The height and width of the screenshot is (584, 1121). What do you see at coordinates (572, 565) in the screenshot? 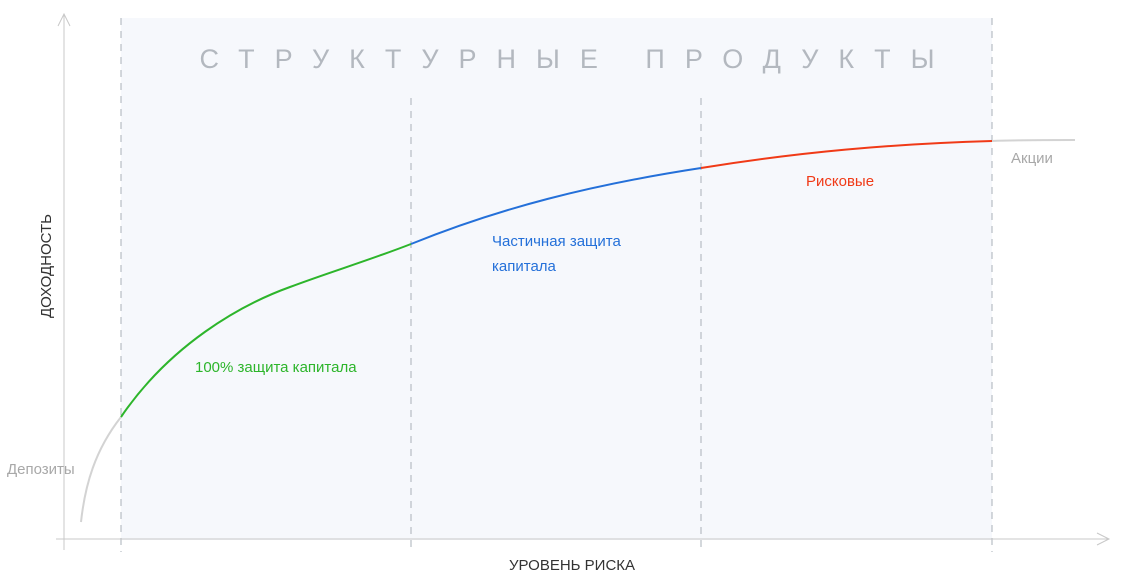
I see `x-axis-label: УРОВЕНЬ РИСКА` at bounding box center [572, 565].